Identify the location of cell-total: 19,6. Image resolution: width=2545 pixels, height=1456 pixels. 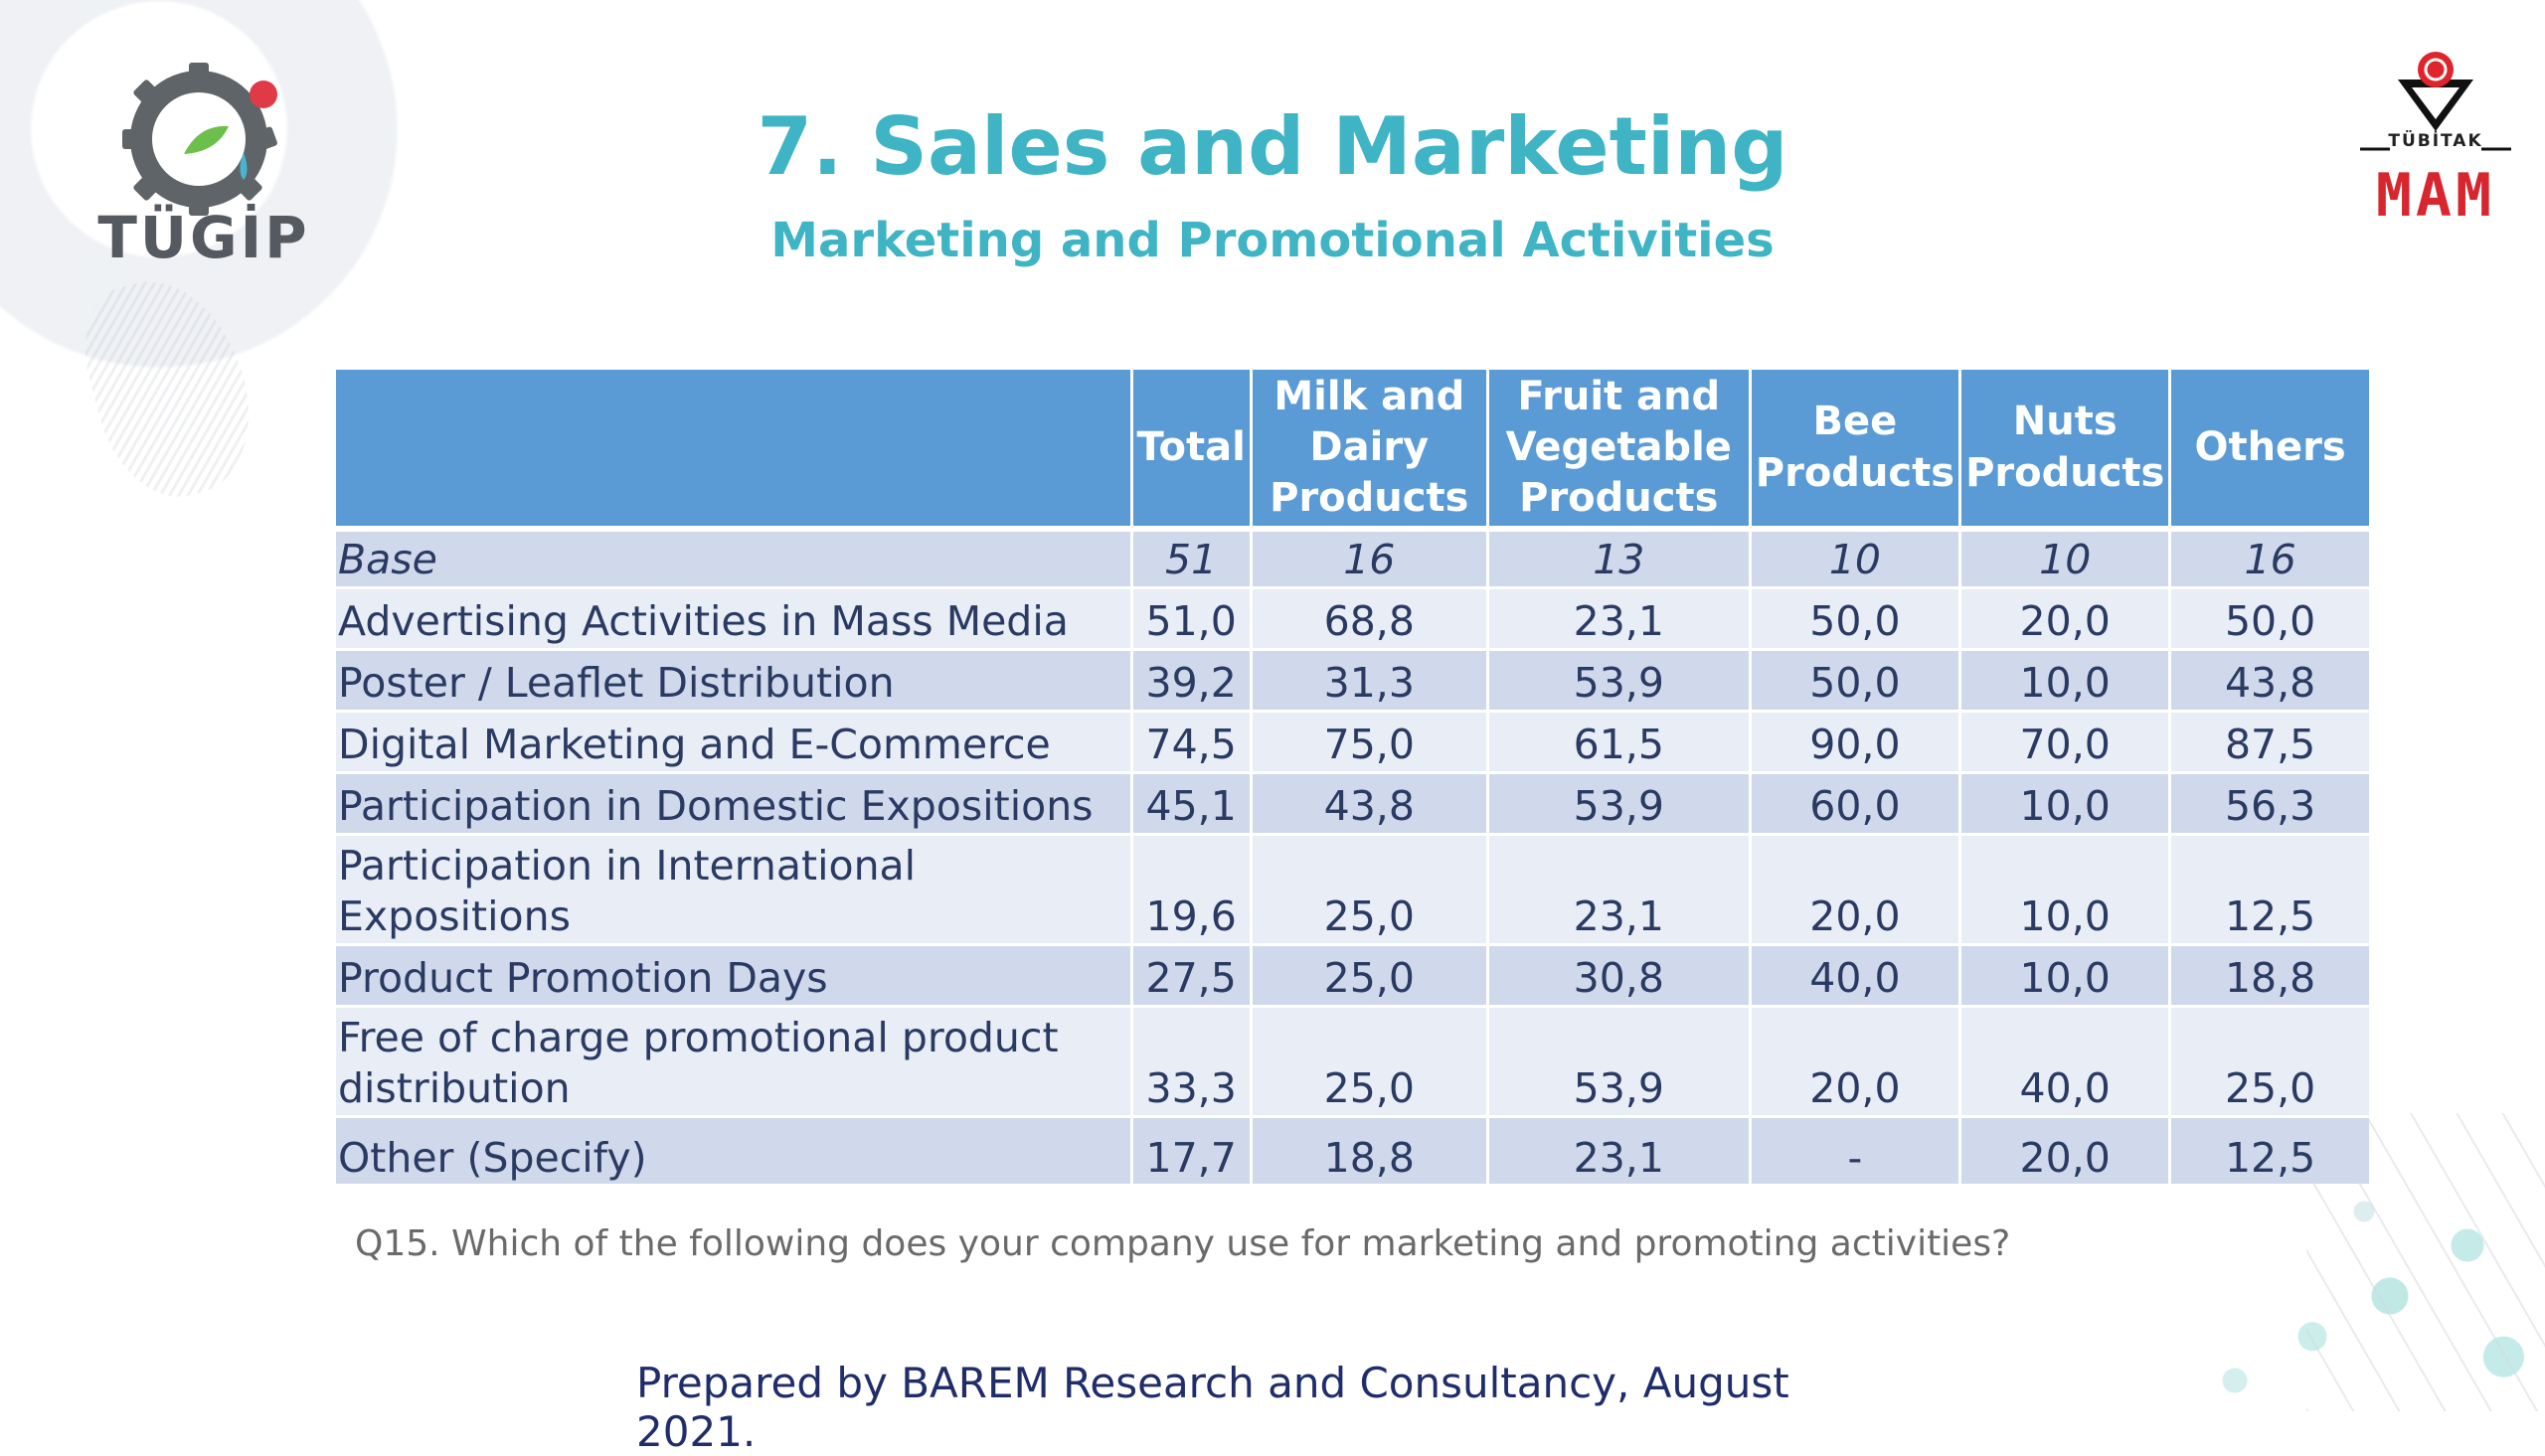
(1190, 888).